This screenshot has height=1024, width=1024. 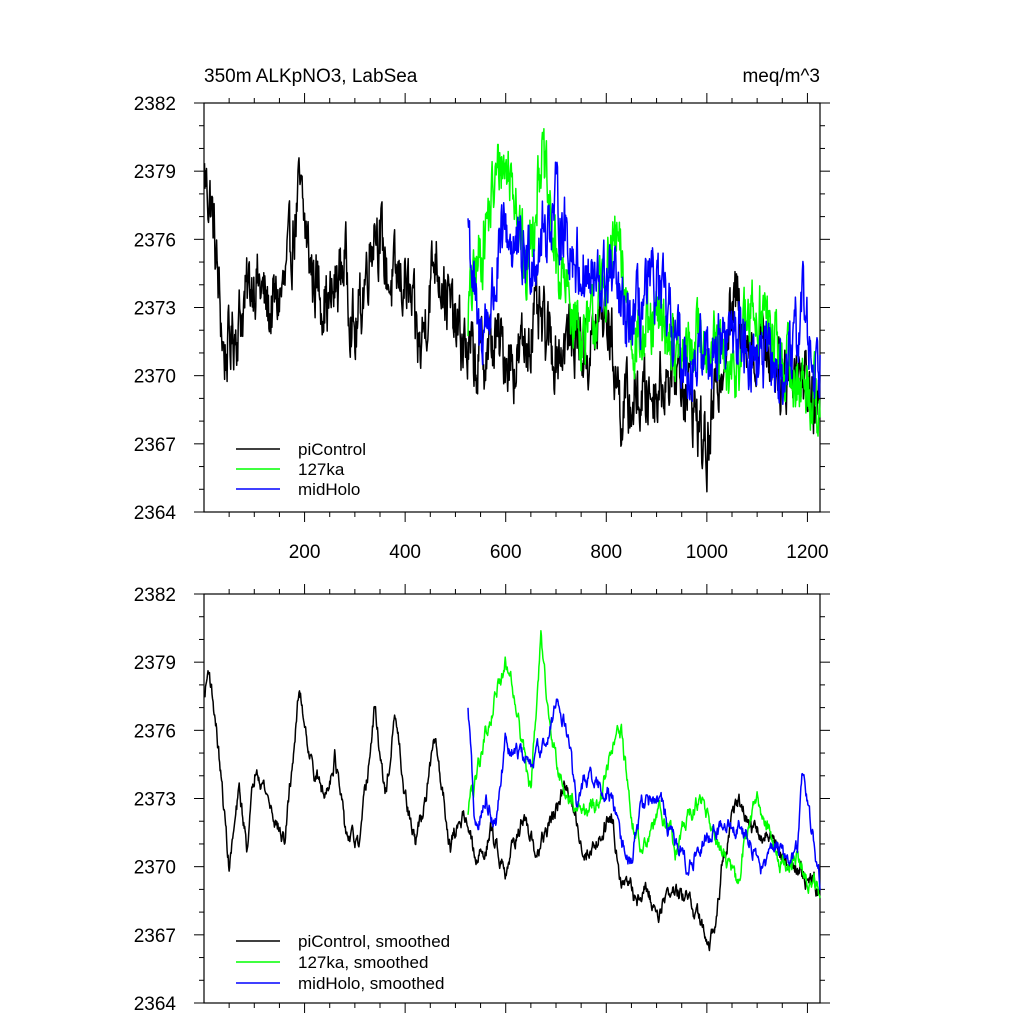 I want to click on x-tick-label: 1200, so click(x=807, y=552).